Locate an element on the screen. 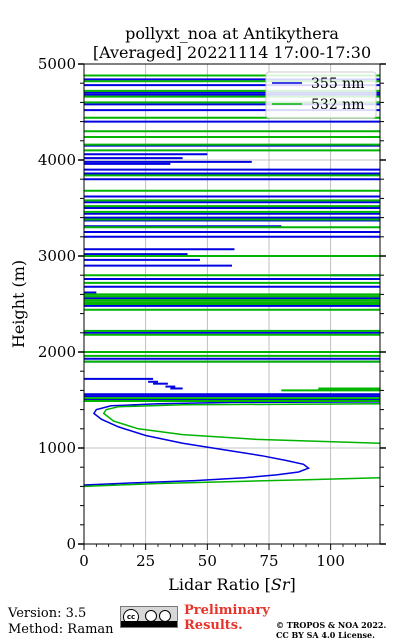  x-axis-label-prefix: Lidar Ratio [ is located at coordinates (219, 584).